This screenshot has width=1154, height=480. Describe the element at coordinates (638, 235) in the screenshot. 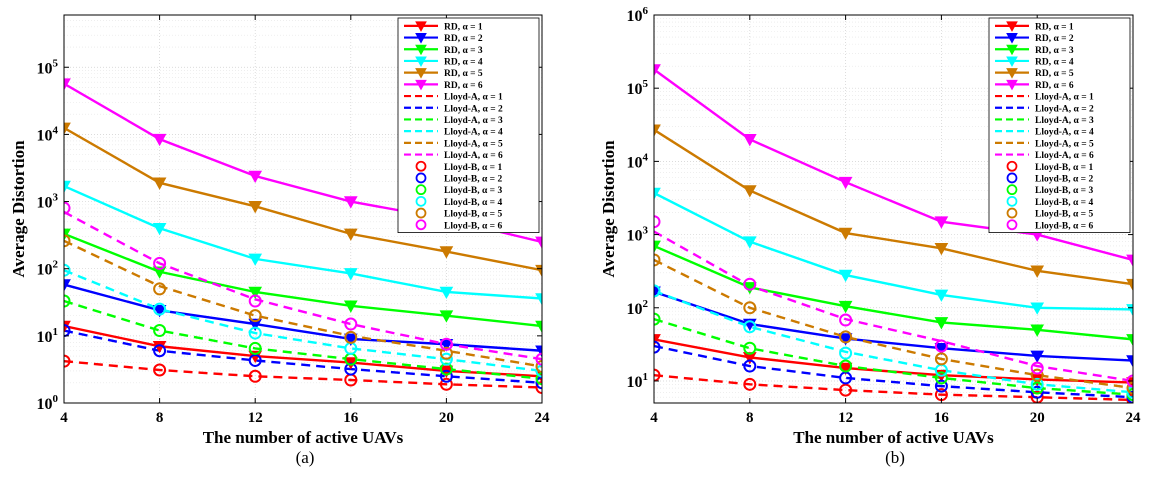

I see `y-tick-label: 10³` at that location.